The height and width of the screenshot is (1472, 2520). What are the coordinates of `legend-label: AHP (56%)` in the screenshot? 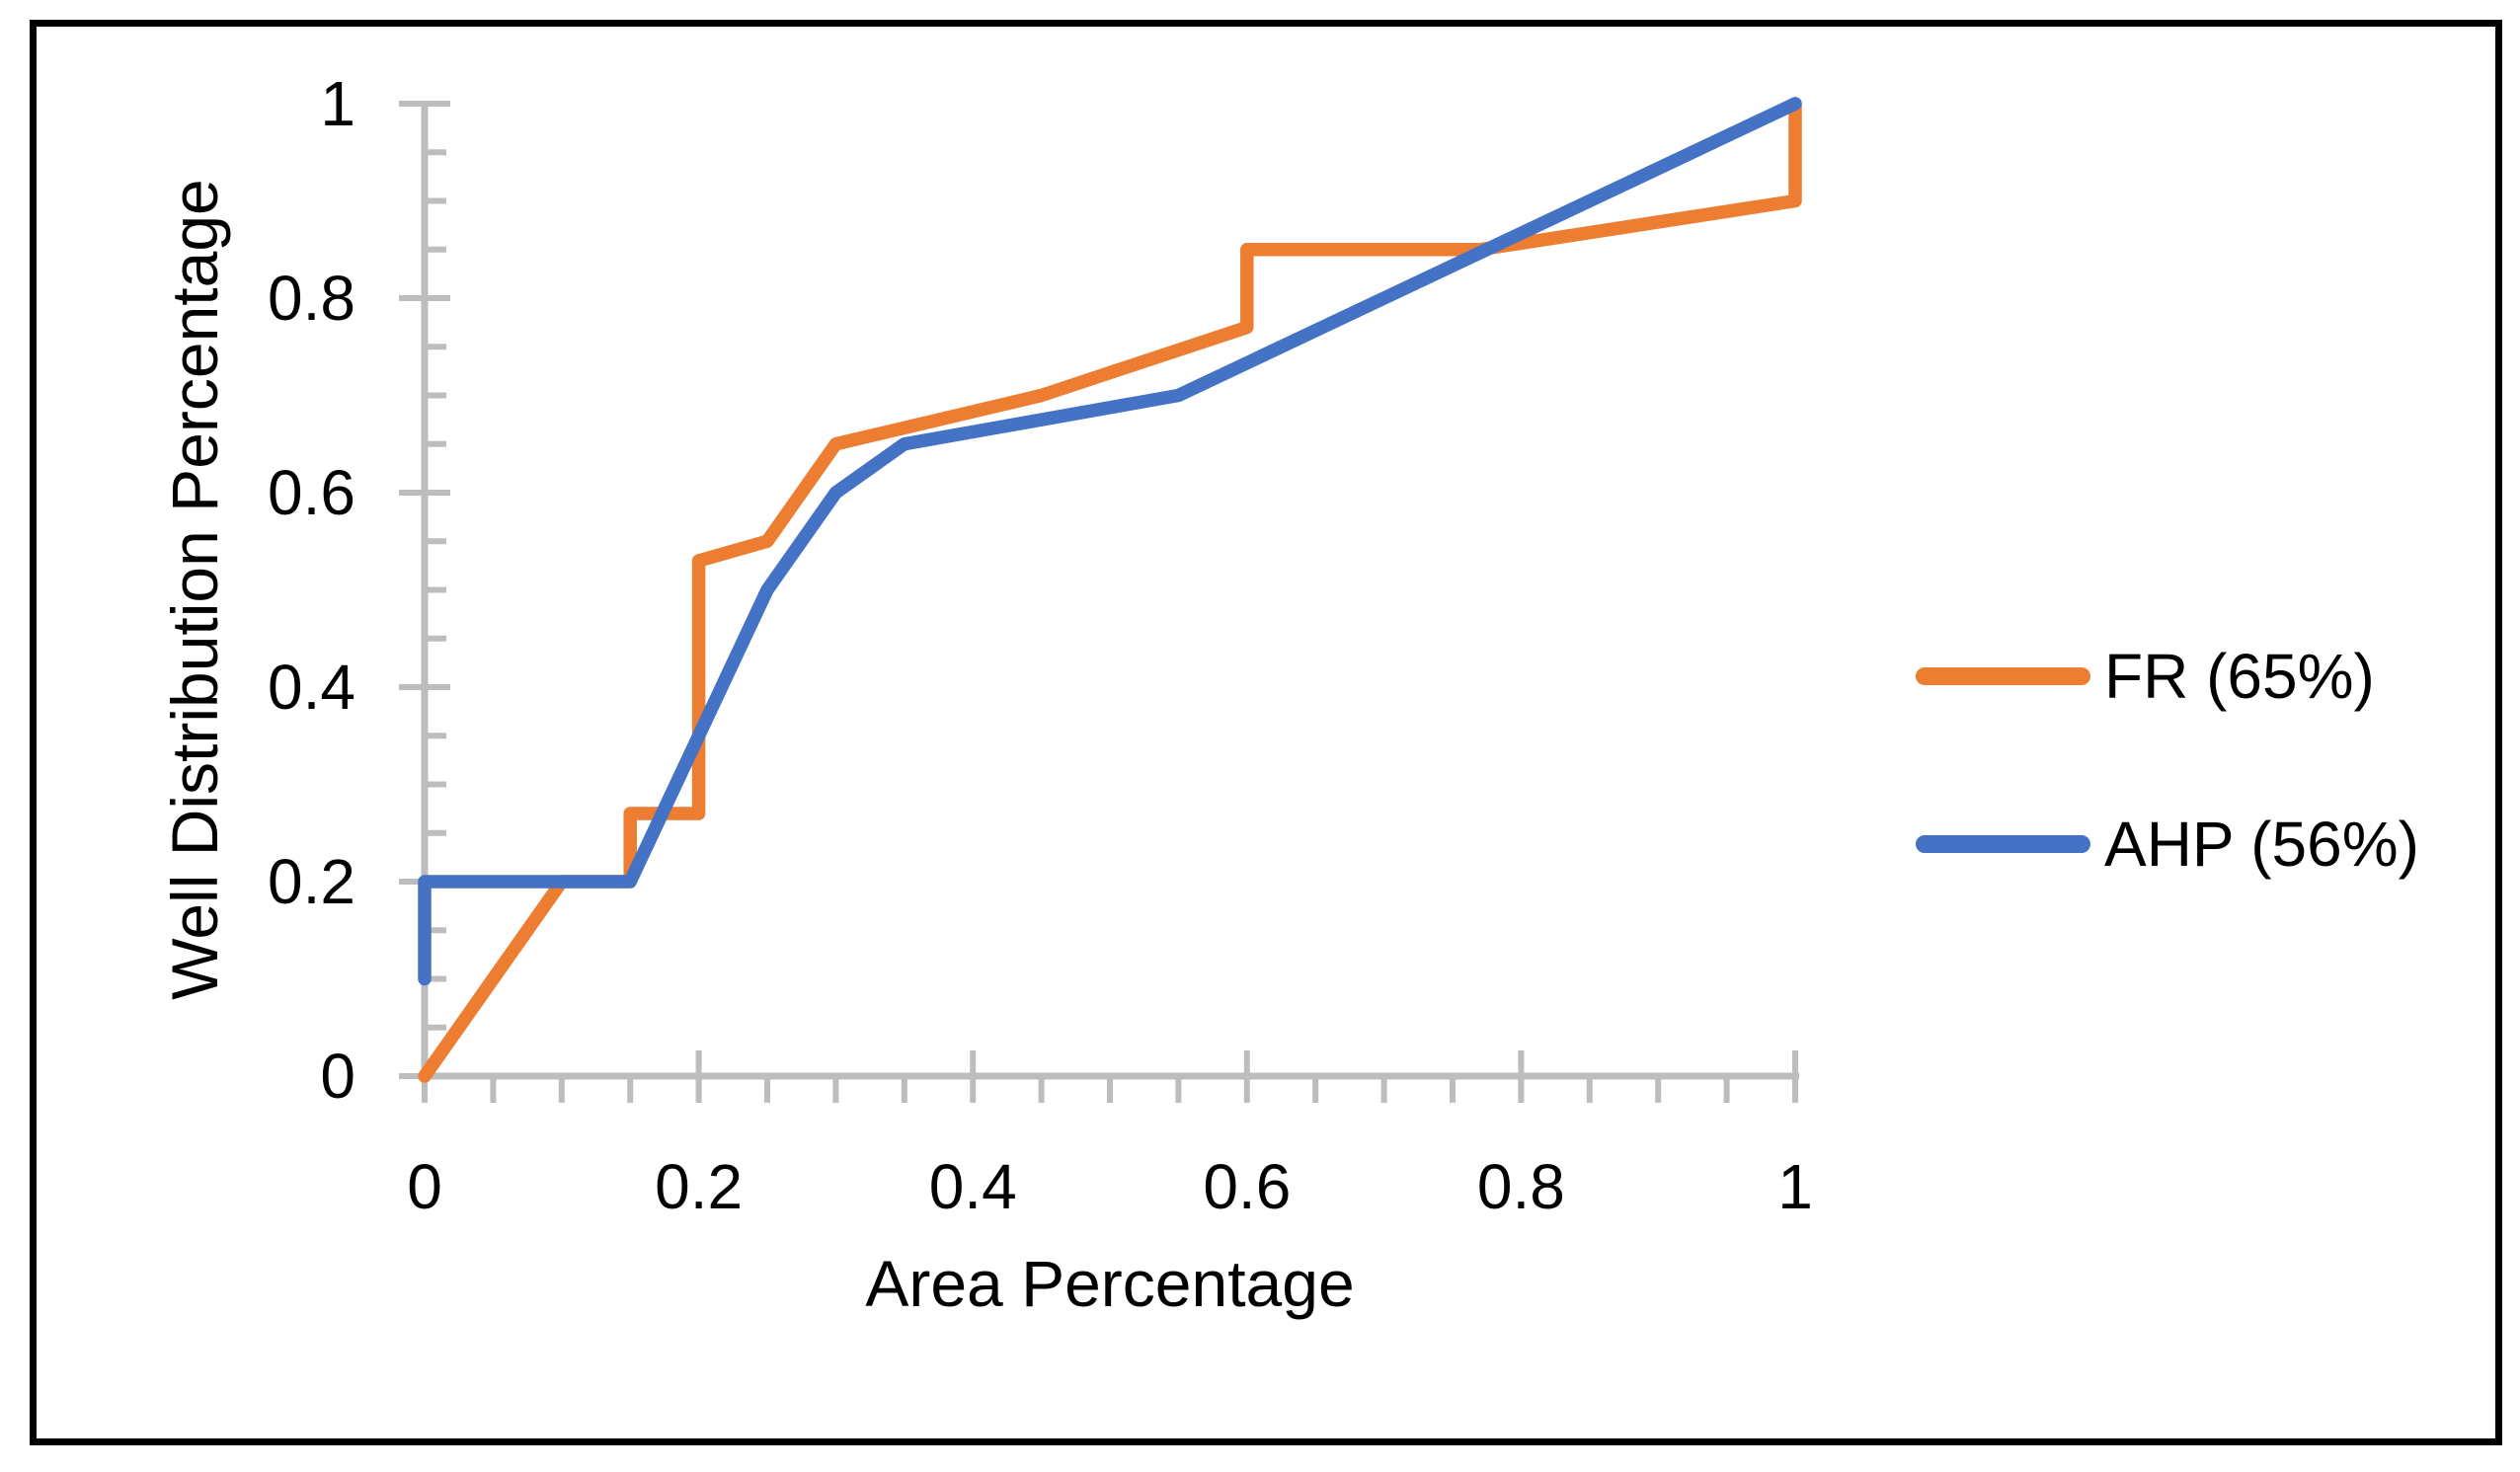 It's located at (2261, 844).